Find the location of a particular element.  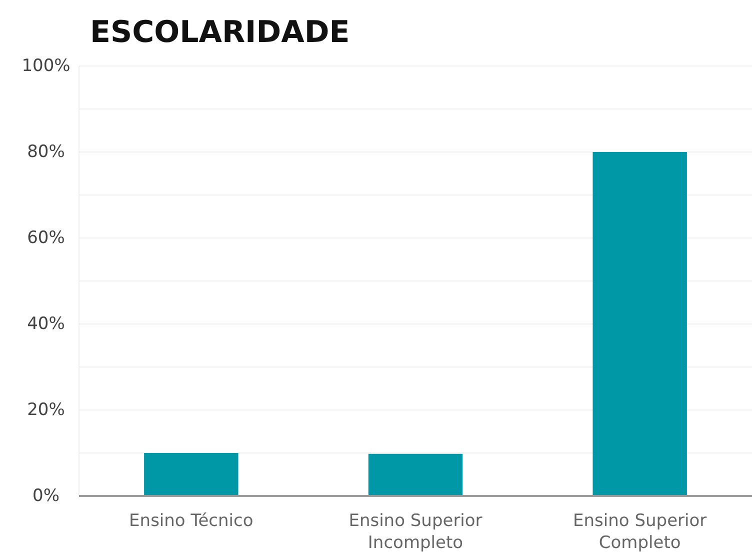

y-tick-label: 40% is located at coordinates (46, 324).